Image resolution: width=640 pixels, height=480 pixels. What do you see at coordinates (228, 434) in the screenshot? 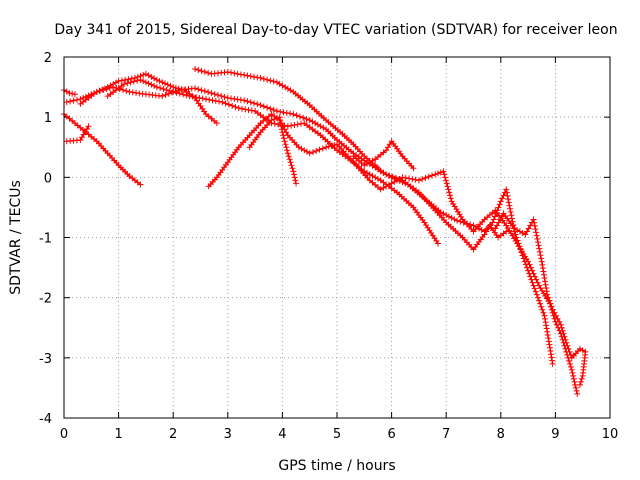
I see `x-tick-label: 3` at bounding box center [228, 434].